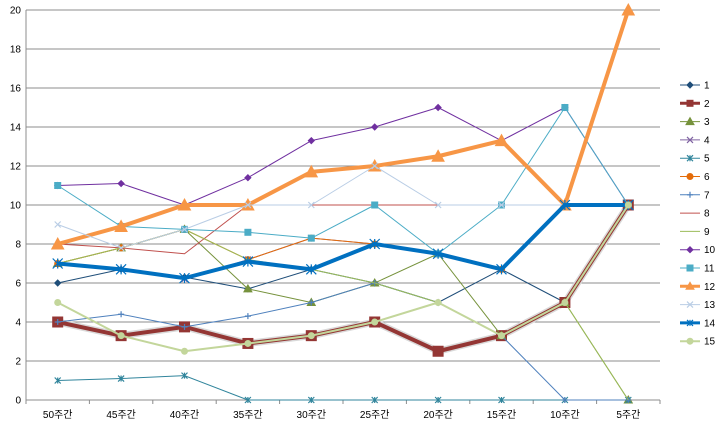 This screenshot has width=720, height=429. I want to click on legend-label: 7, so click(707, 195).